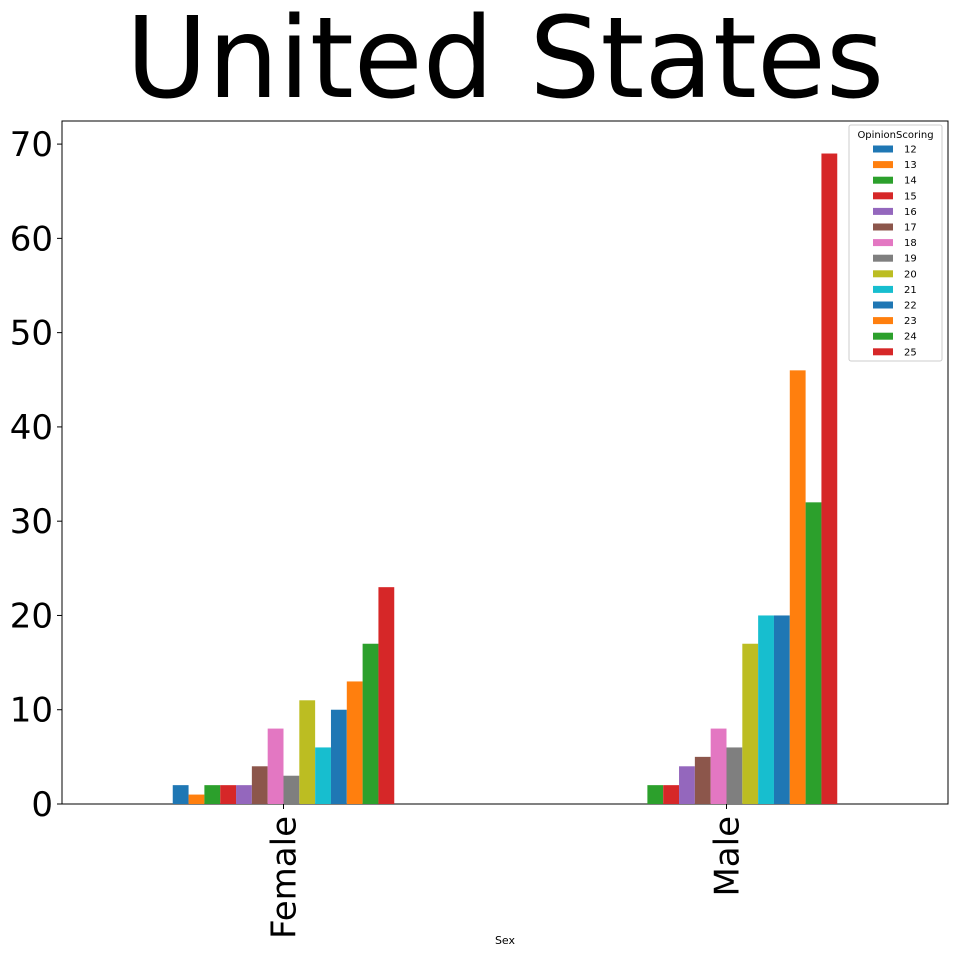  What do you see at coordinates (910, 290) in the screenshot?
I see `legend-label-21: 21` at bounding box center [910, 290].